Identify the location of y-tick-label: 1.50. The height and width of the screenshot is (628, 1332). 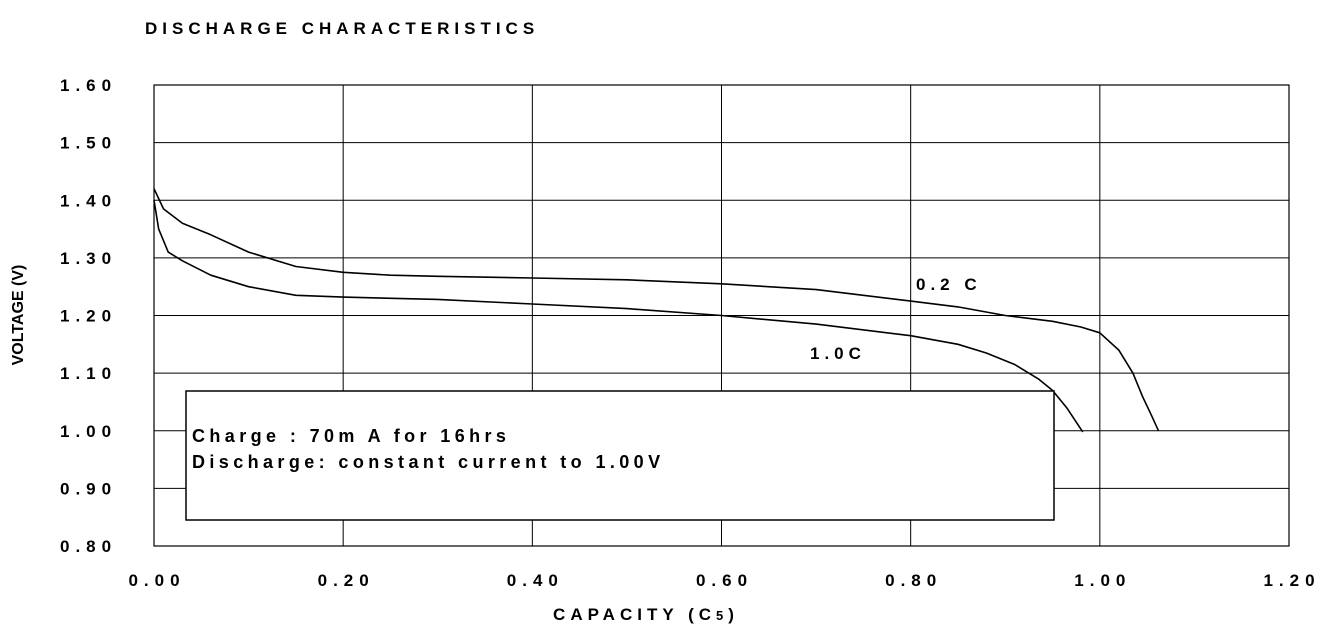
(88, 143).